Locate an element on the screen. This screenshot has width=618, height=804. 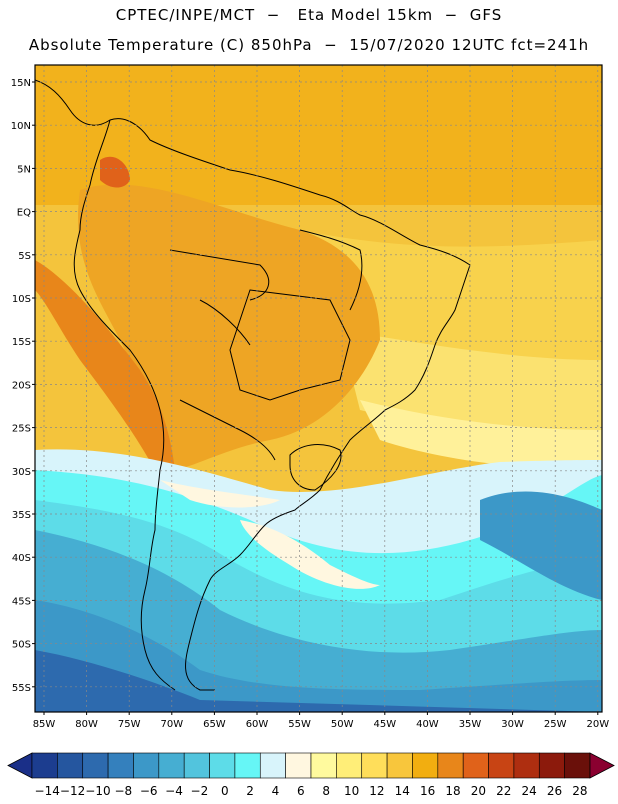
lat-label: 55S is located at coordinates (21, 688).